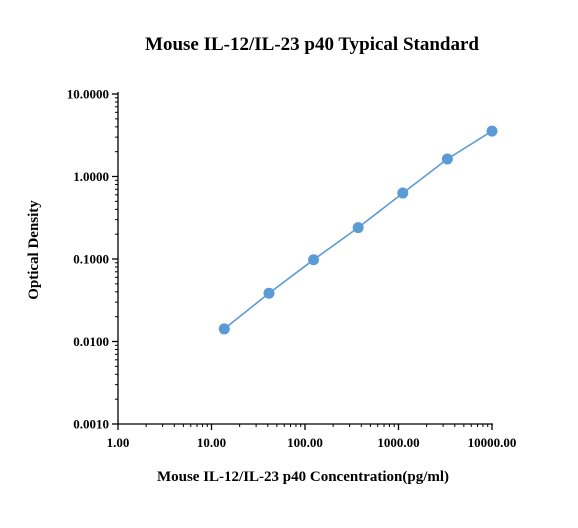 Image resolution: width=578 pixels, height=528 pixels. What do you see at coordinates (492, 442) in the screenshot?
I see `x-tick-label: 10000.00` at bounding box center [492, 442].